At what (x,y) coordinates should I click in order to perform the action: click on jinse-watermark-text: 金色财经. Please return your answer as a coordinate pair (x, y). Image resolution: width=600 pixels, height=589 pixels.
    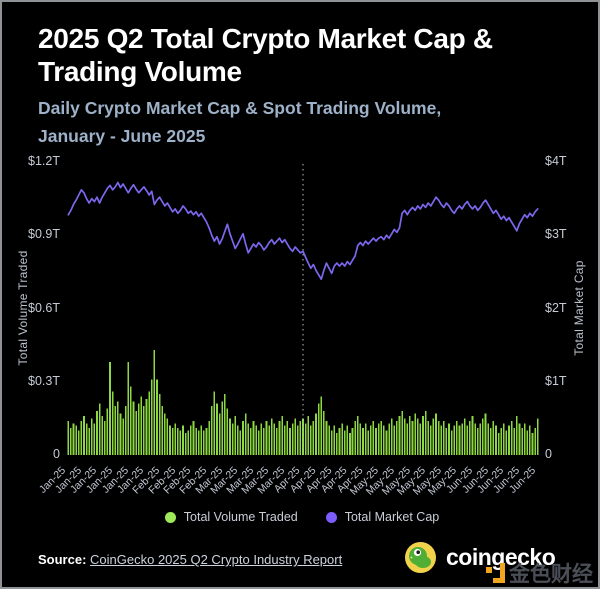
    Looking at the image, I should click on (551, 574).